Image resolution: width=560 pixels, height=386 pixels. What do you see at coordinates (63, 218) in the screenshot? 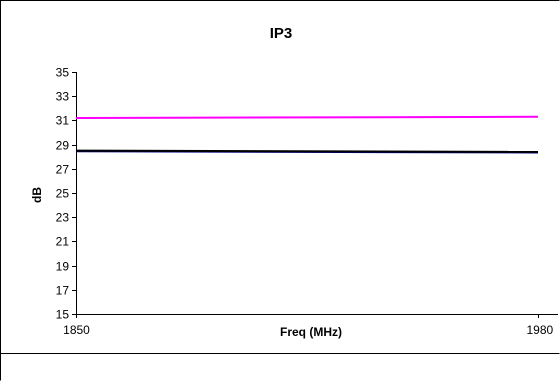
I see `y-tick-label: 23` at bounding box center [63, 218].